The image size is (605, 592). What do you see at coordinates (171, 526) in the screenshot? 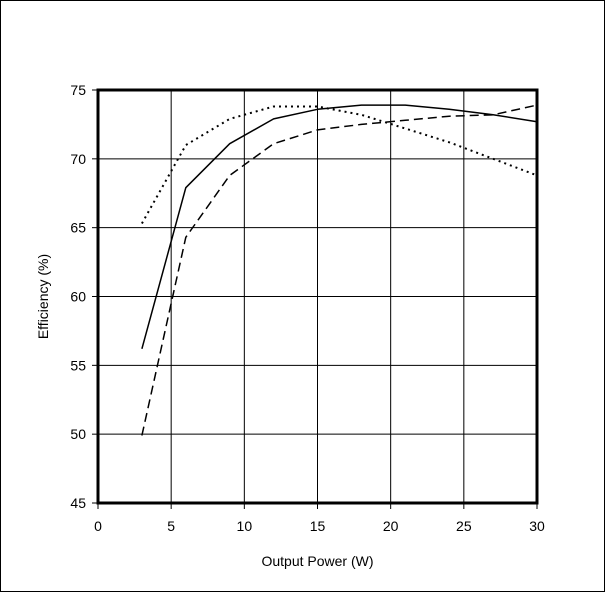
I see `x-tick-label: 5` at bounding box center [171, 526].